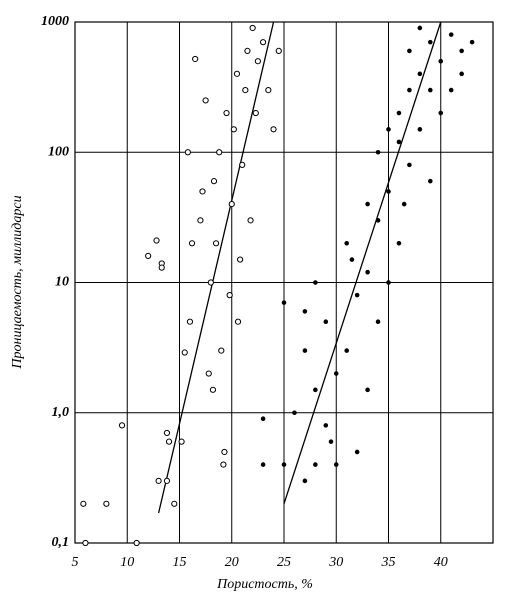  I want to click on y-tick-label: 10, so click(62, 282).